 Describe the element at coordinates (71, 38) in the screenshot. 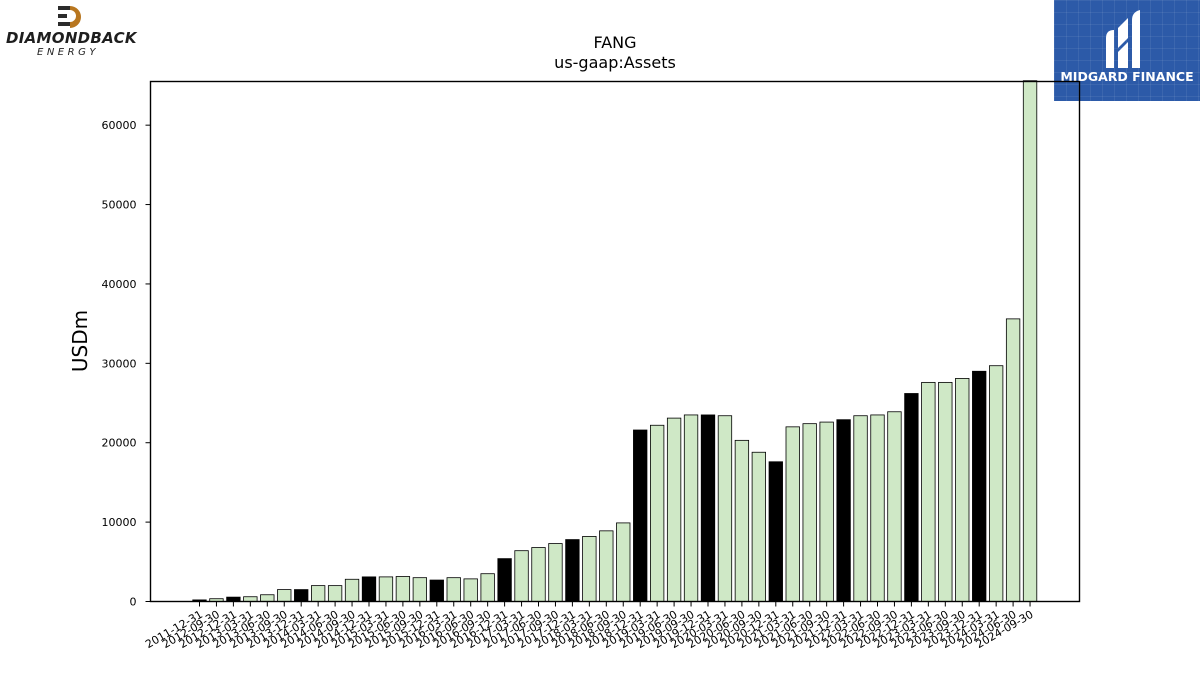

I see `logo-brand-text: DIAMONDBACK` at that location.